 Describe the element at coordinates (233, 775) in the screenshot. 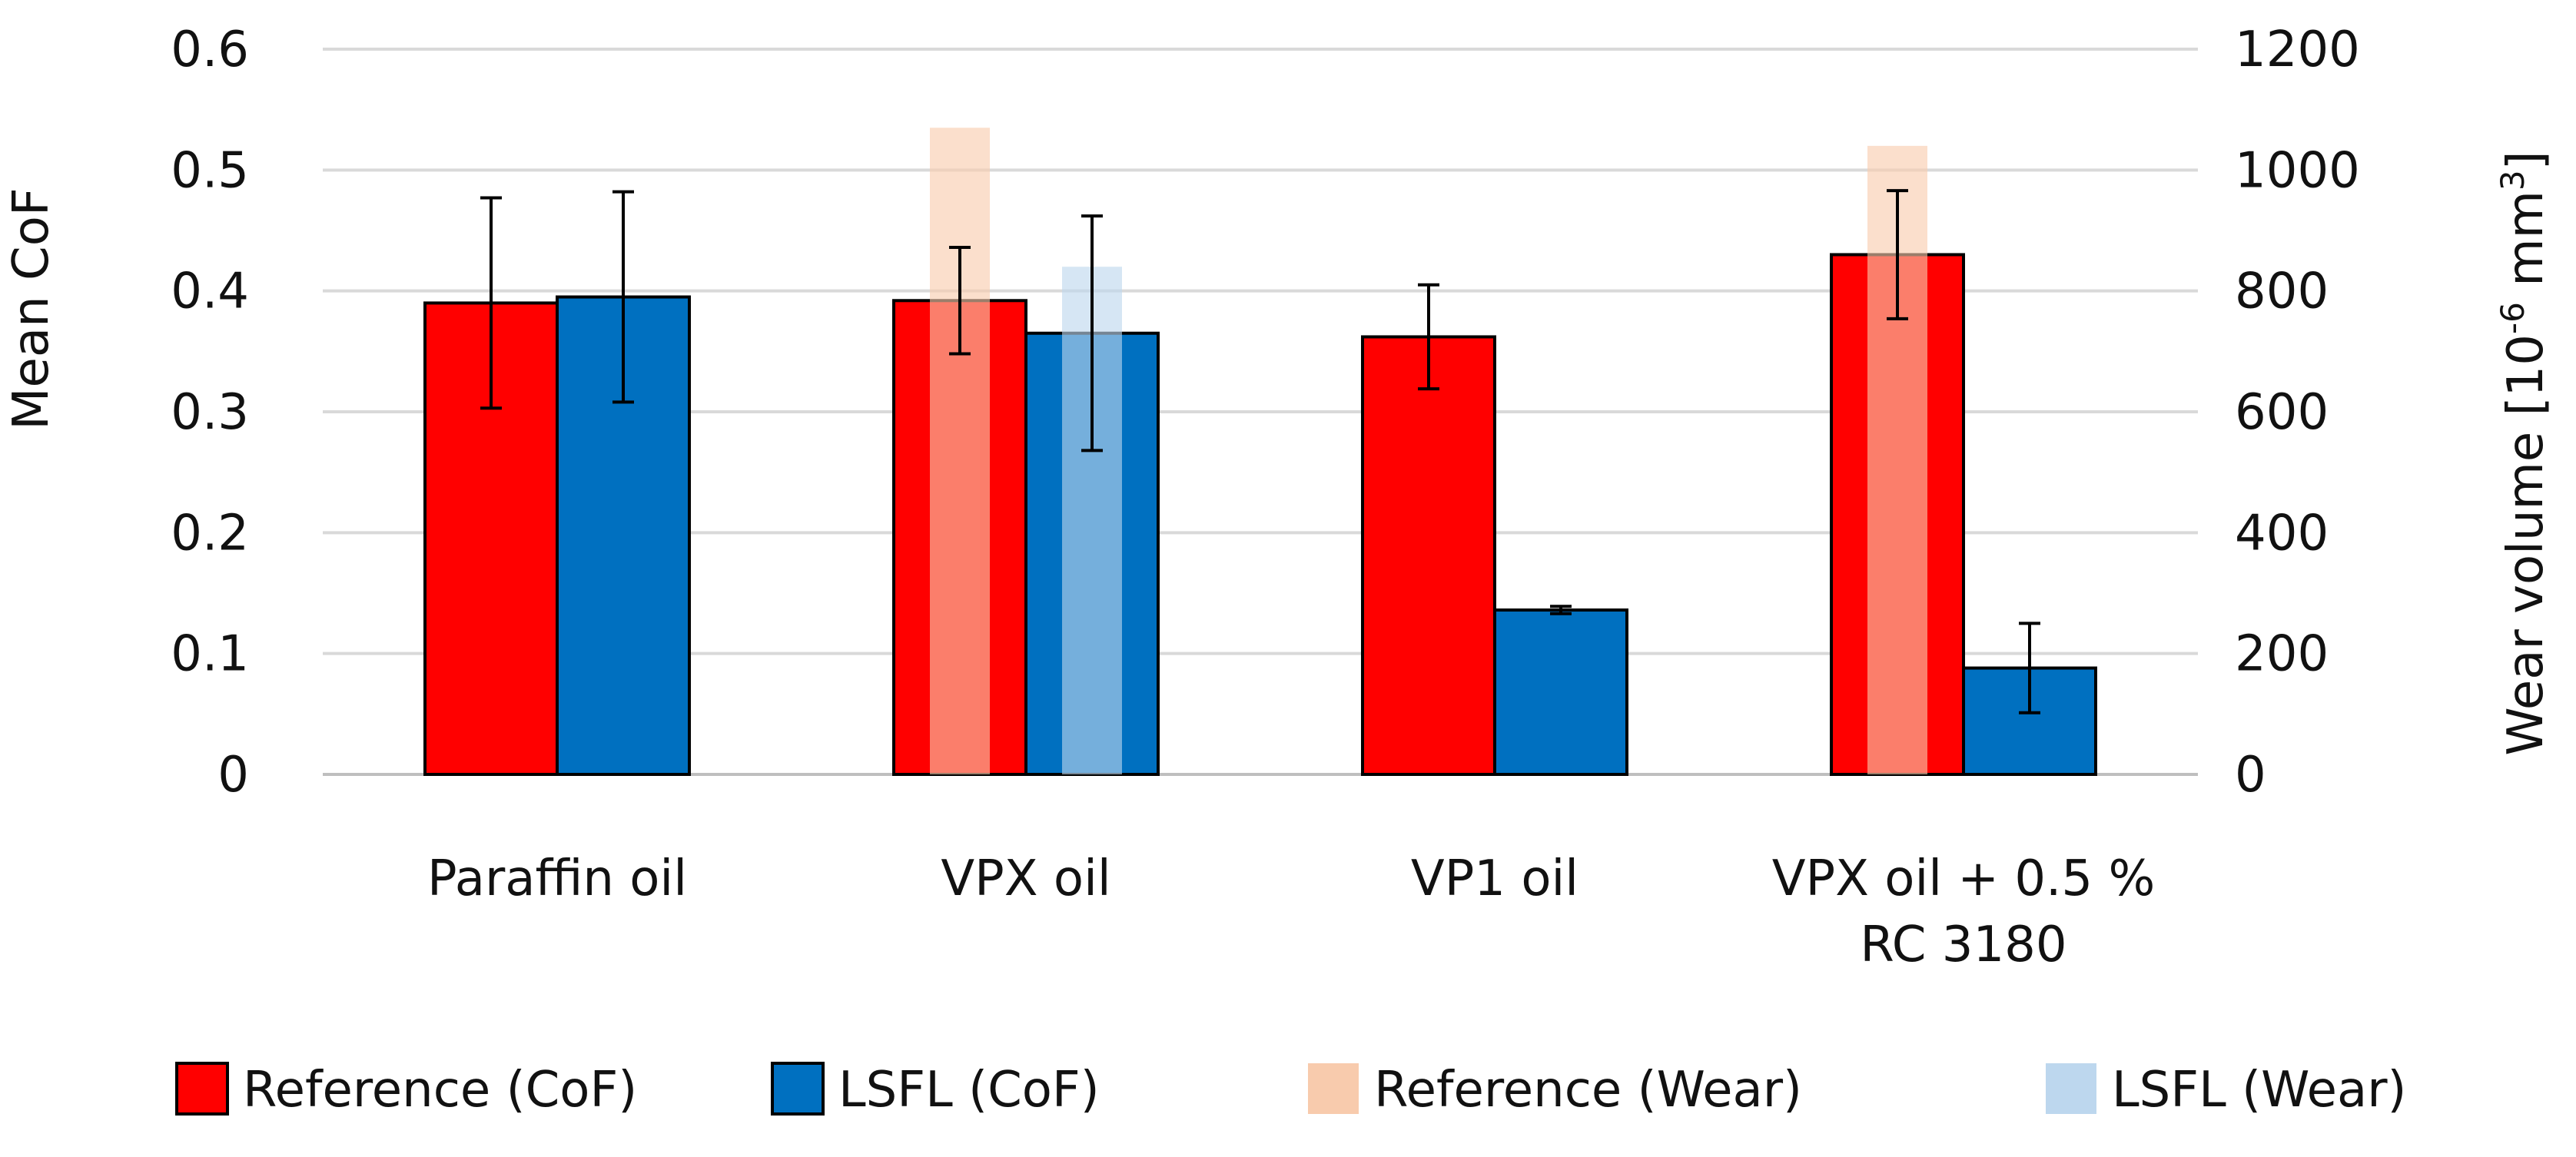

I see `y-left-tick-label: 0` at that location.